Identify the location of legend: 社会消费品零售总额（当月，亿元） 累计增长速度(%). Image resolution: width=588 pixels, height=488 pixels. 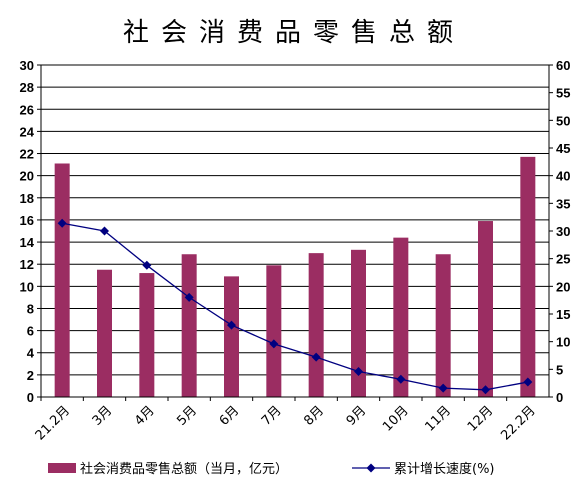
(271, 469).